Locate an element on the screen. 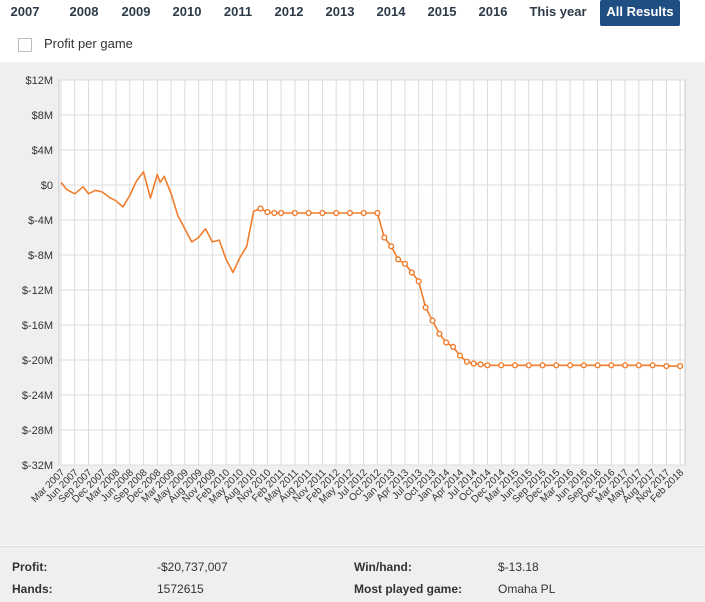  hands-value: 1572615 is located at coordinates (180, 589).